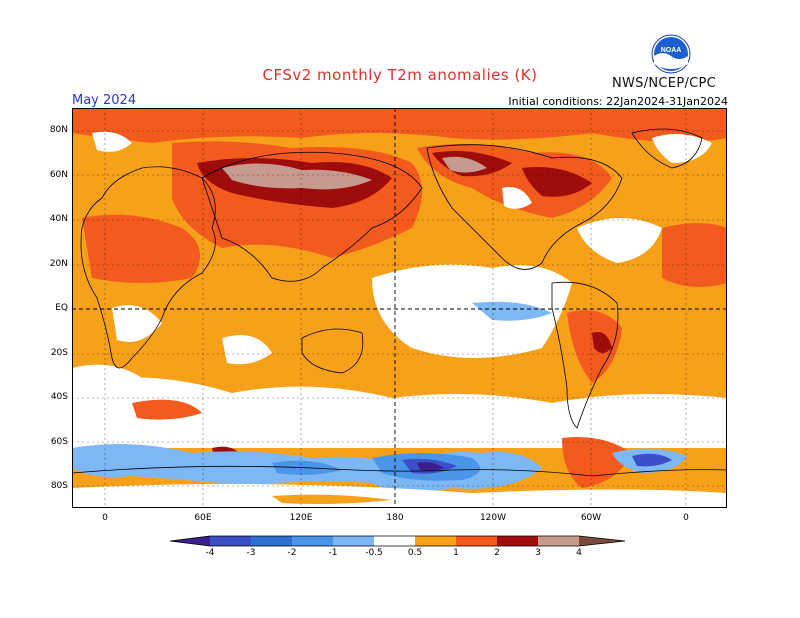 Image resolution: width=800 pixels, height=618 pixels. Describe the element at coordinates (579, 553) in the screenshot. I see `colorbar-label: 4` at that location.